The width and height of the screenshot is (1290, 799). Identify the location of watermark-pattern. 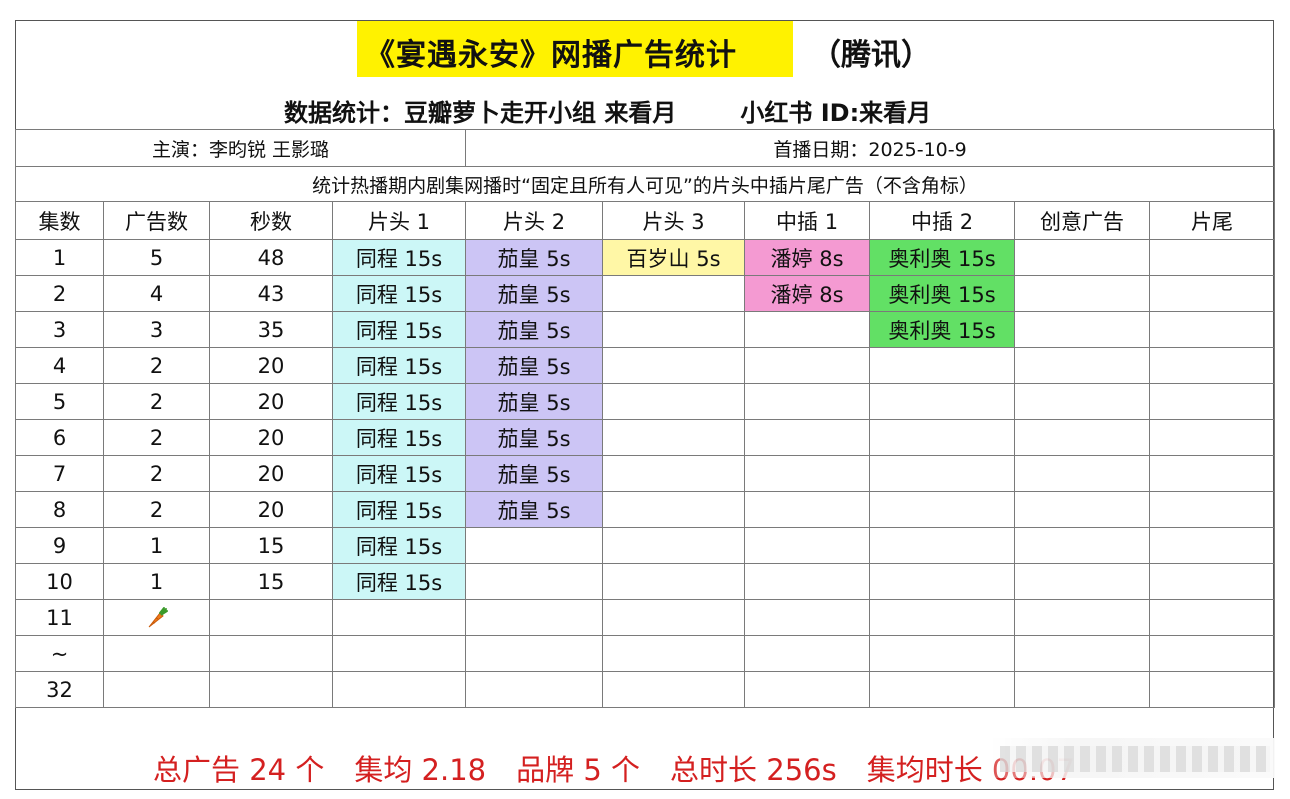
(1135, 759).